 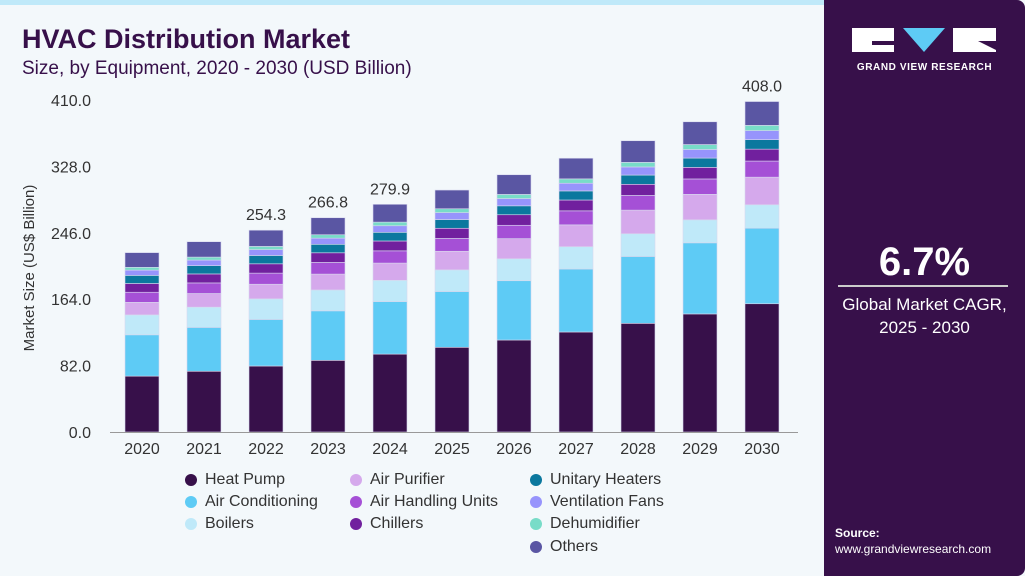 I want to click on x-tick-label: 2020, so click(x=142, y=449).